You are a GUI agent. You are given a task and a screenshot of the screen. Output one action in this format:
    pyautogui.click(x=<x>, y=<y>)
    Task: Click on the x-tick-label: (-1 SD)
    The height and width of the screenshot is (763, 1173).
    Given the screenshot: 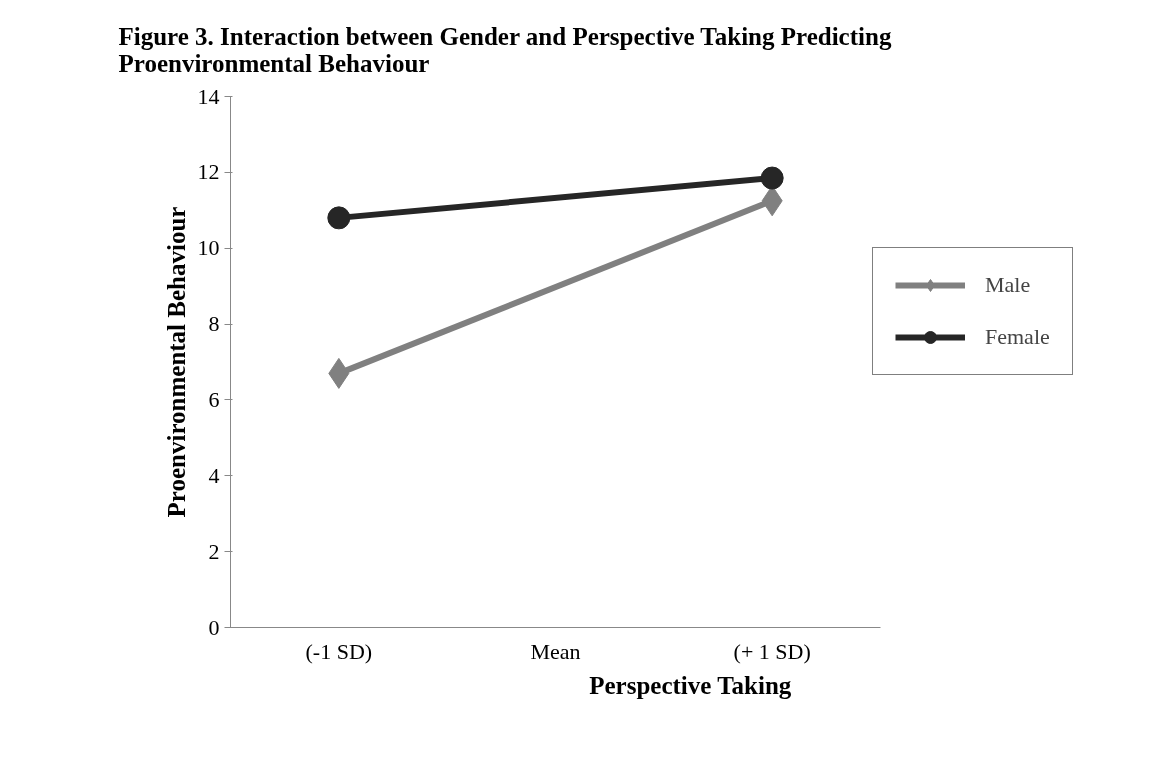 What is the action you would take?
    pyautogui.click(x=339, y=651)
    